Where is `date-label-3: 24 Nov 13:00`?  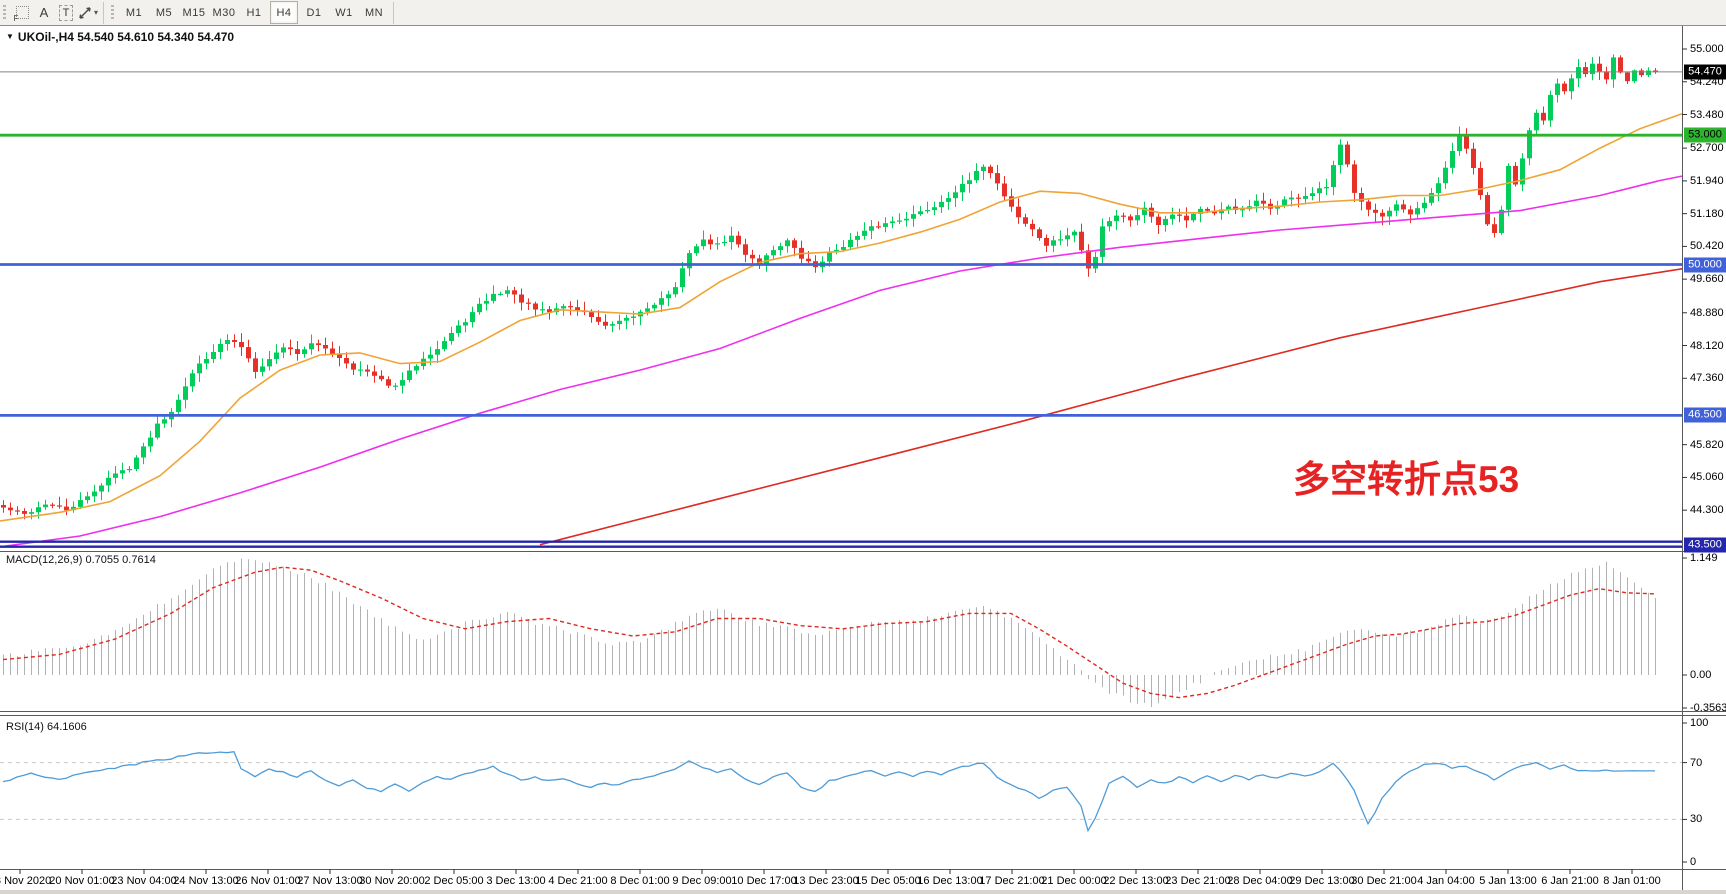
date-label-3: 24 Nov 13:00 is located at coordinates (206, 881).